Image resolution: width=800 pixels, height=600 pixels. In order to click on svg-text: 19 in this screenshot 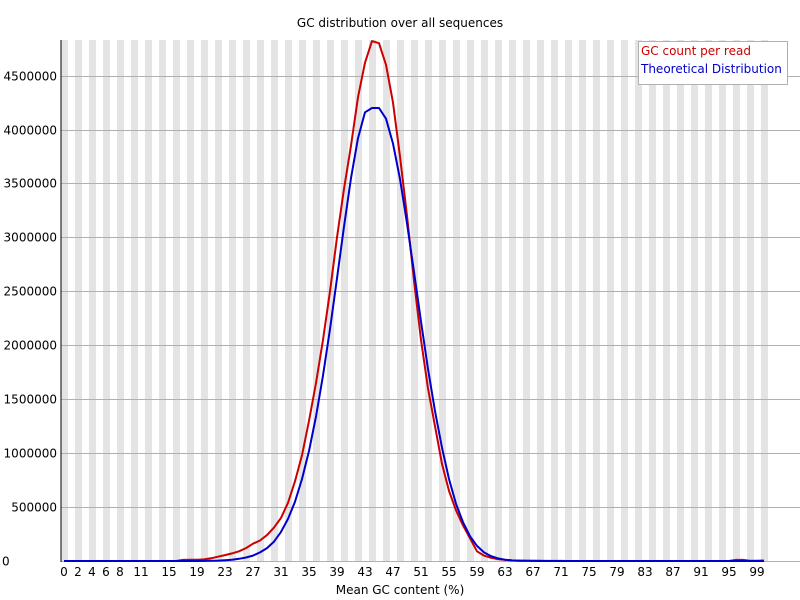, I will do `click(196, 572)`.